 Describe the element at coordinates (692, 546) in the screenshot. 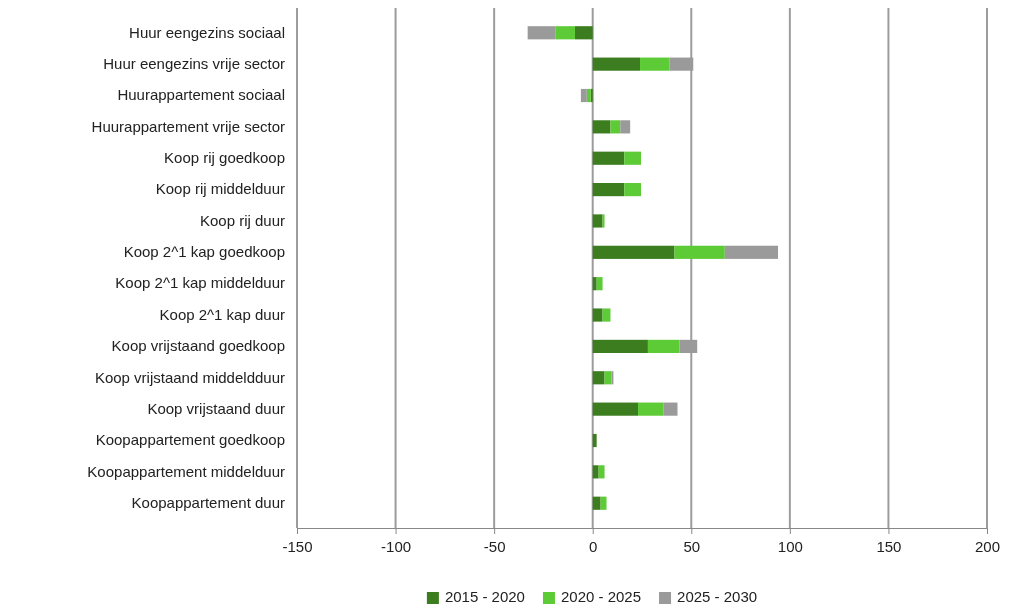

I see `x-tick-label: 50` at that location.